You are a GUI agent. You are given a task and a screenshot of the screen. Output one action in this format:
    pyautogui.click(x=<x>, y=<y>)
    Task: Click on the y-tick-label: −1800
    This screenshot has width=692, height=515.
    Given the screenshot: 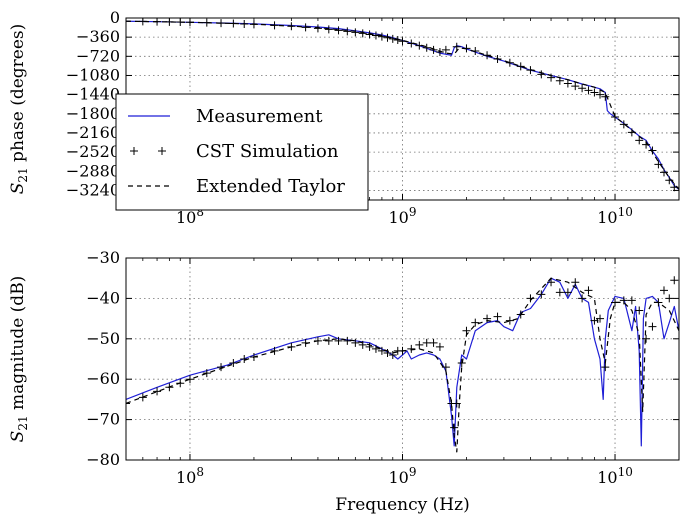 What is the action you would take?
    pyautogui.click(x=93, y=113)
    